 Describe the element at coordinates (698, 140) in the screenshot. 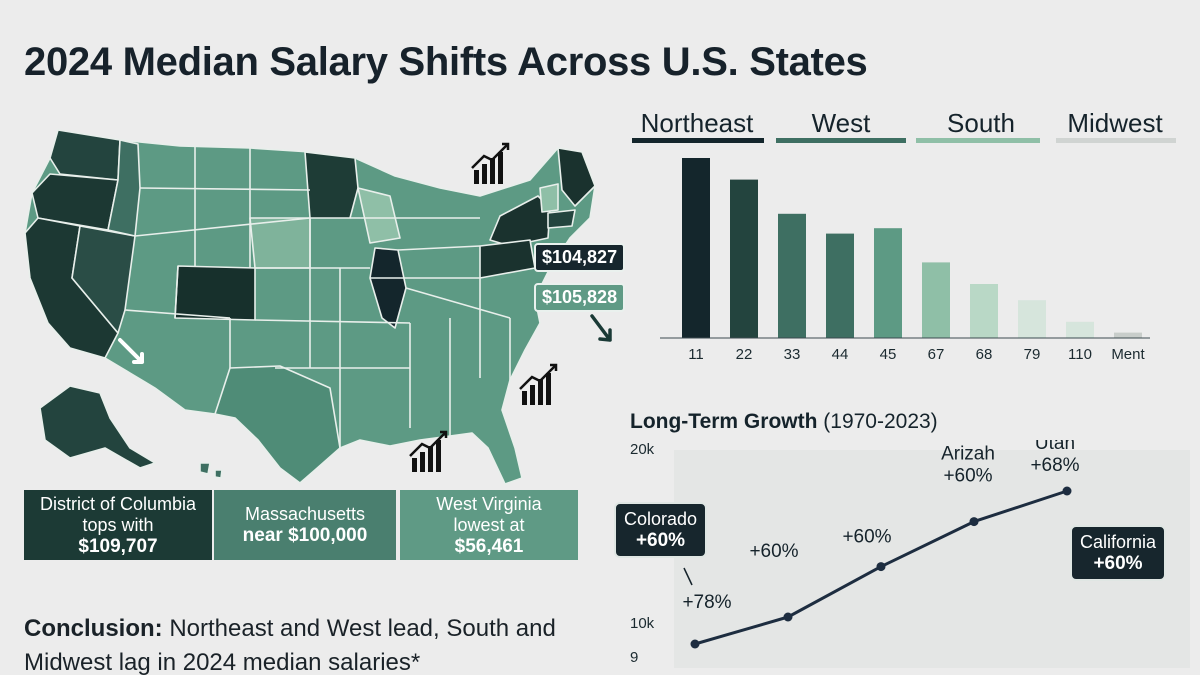

I see `legend-swatch-northeast` at that location.